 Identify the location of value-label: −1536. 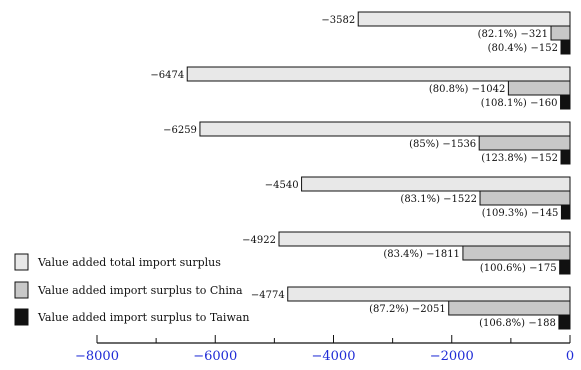
(459, 144).